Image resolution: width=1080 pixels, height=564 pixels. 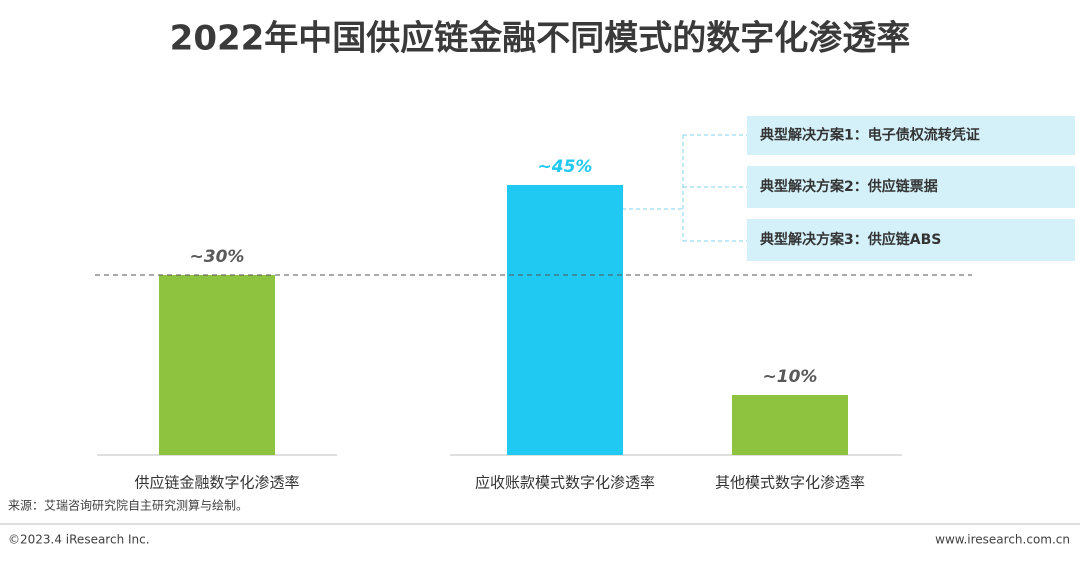 What do you see at coordinates (1002, 540) in the screenshot?
I see `website: www.iresearch.com.cn` at bounding box center [1002, 540].